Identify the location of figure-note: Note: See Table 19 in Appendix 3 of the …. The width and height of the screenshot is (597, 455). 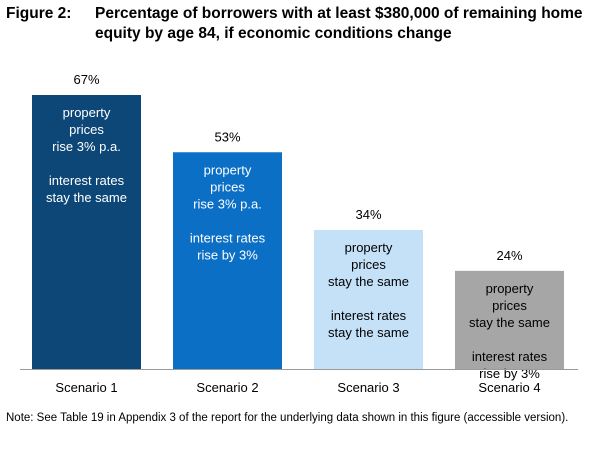
(287, 418).